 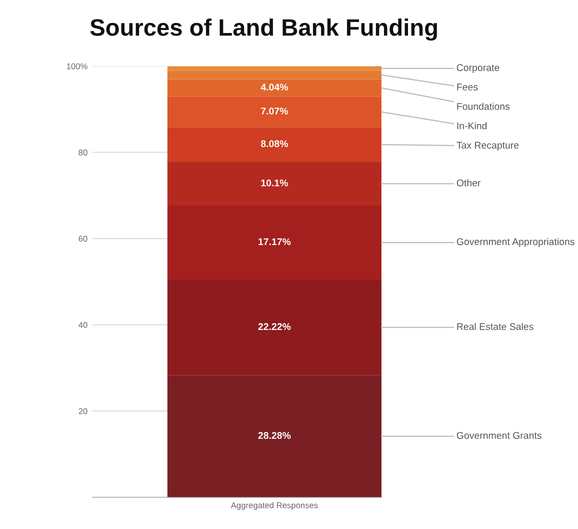 What do you see at coordinates (483, 106) in the screenshot?
I see `text: Foundations` at bounding box center [483, 106].